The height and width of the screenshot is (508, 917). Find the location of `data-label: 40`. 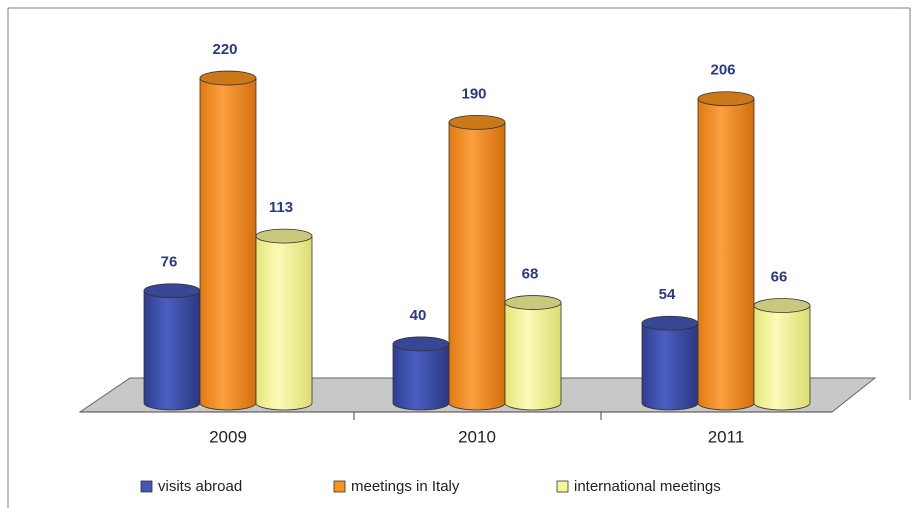

data-label: 40 is located at coordinates (418, 315).